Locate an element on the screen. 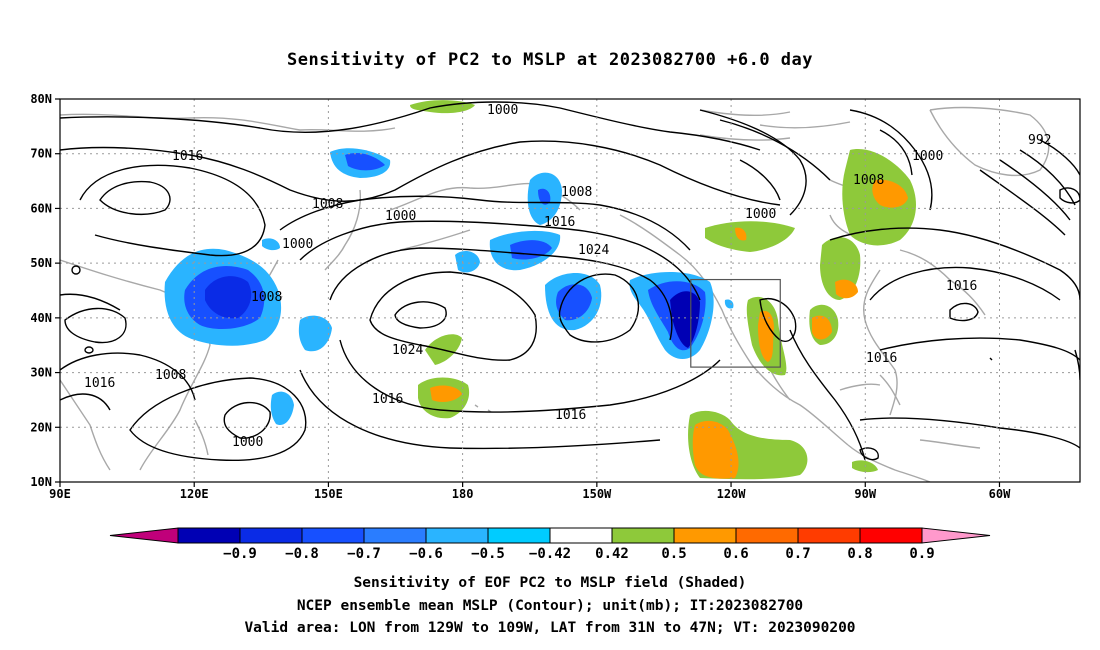 This screenshot has width=1100, height=650. lat-tick-label: 70N is located at coordinates (41, 154).